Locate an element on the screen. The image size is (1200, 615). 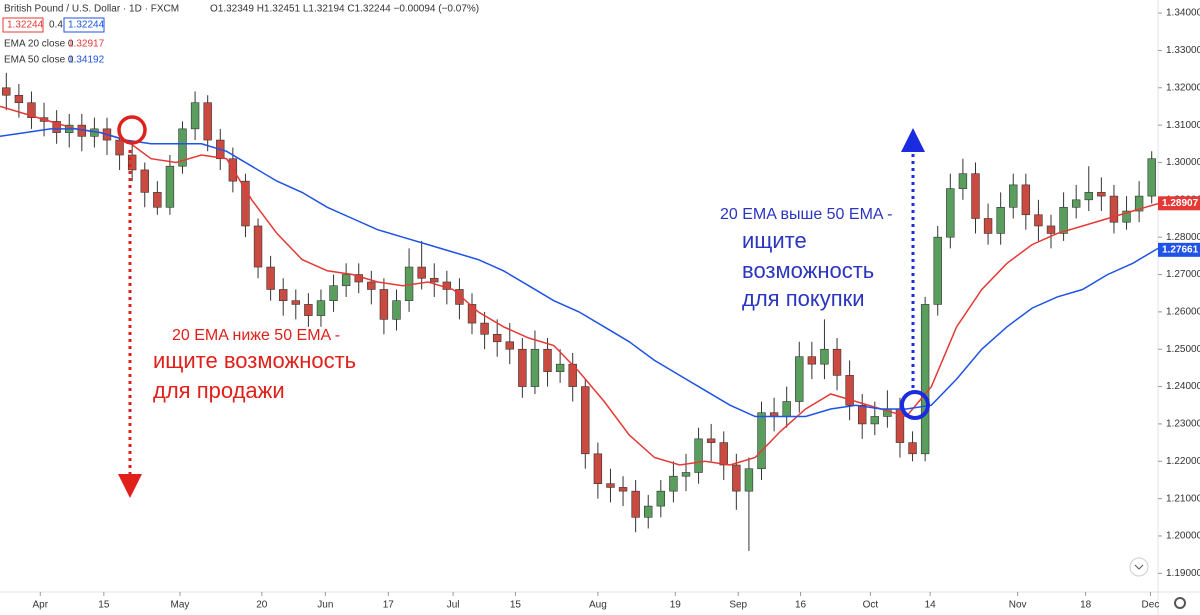
legend-entry: EMA 50 close 0 is located at coordinates (39, 60).